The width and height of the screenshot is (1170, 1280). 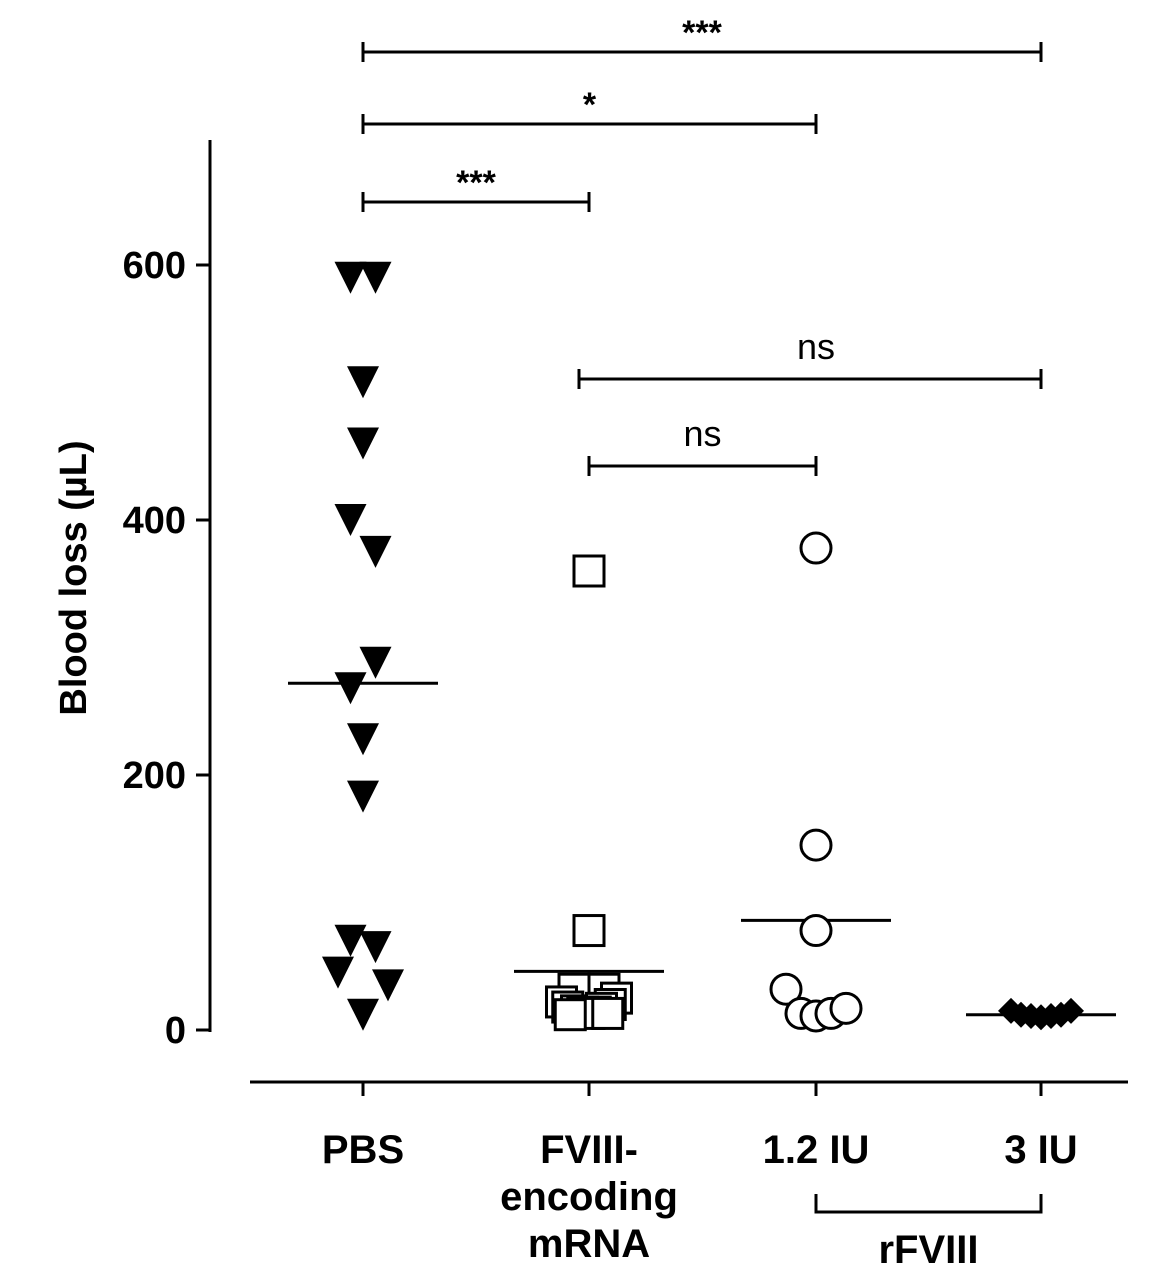 I want to click on x-category-label: mRNA, so click(x=589, y=1244).